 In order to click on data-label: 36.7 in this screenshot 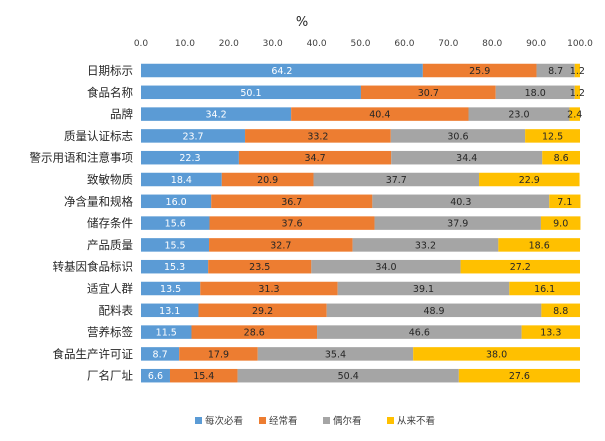, I will do `click(291, 202)`.